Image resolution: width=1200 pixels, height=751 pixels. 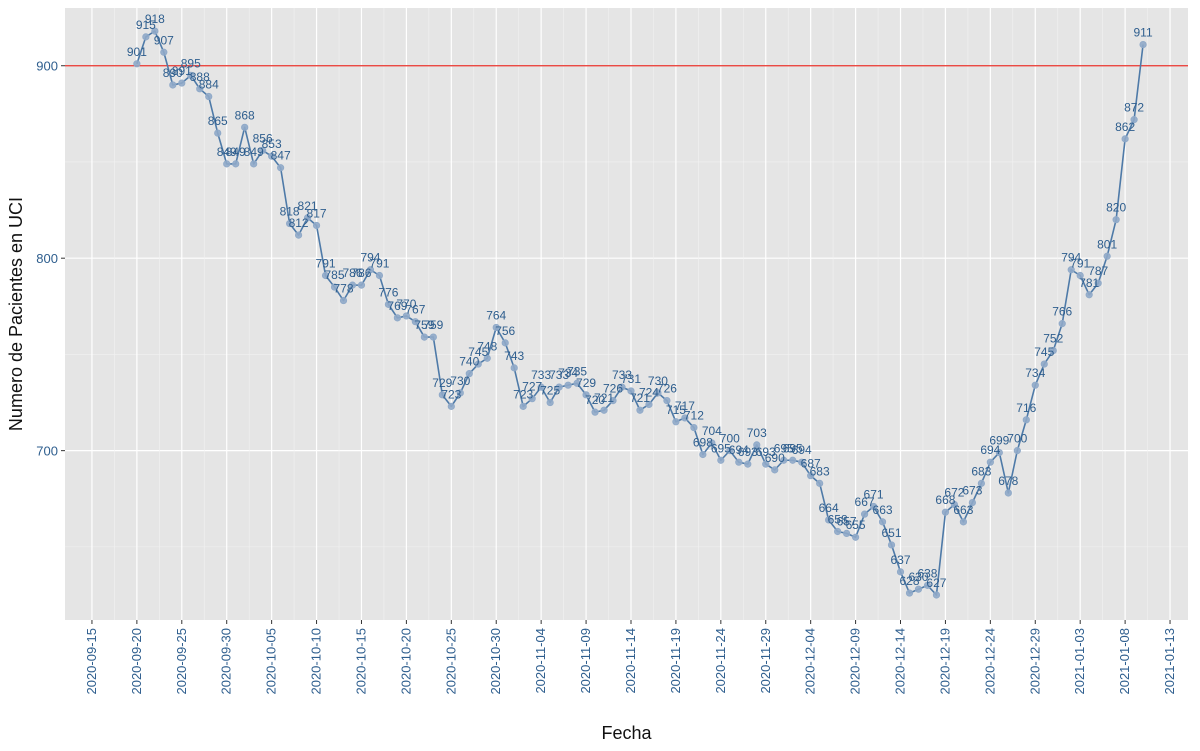 What do you see at coordinates (388, 292) in the screenshot?
I see `data-label: 776` at bounding box center [388, 292].